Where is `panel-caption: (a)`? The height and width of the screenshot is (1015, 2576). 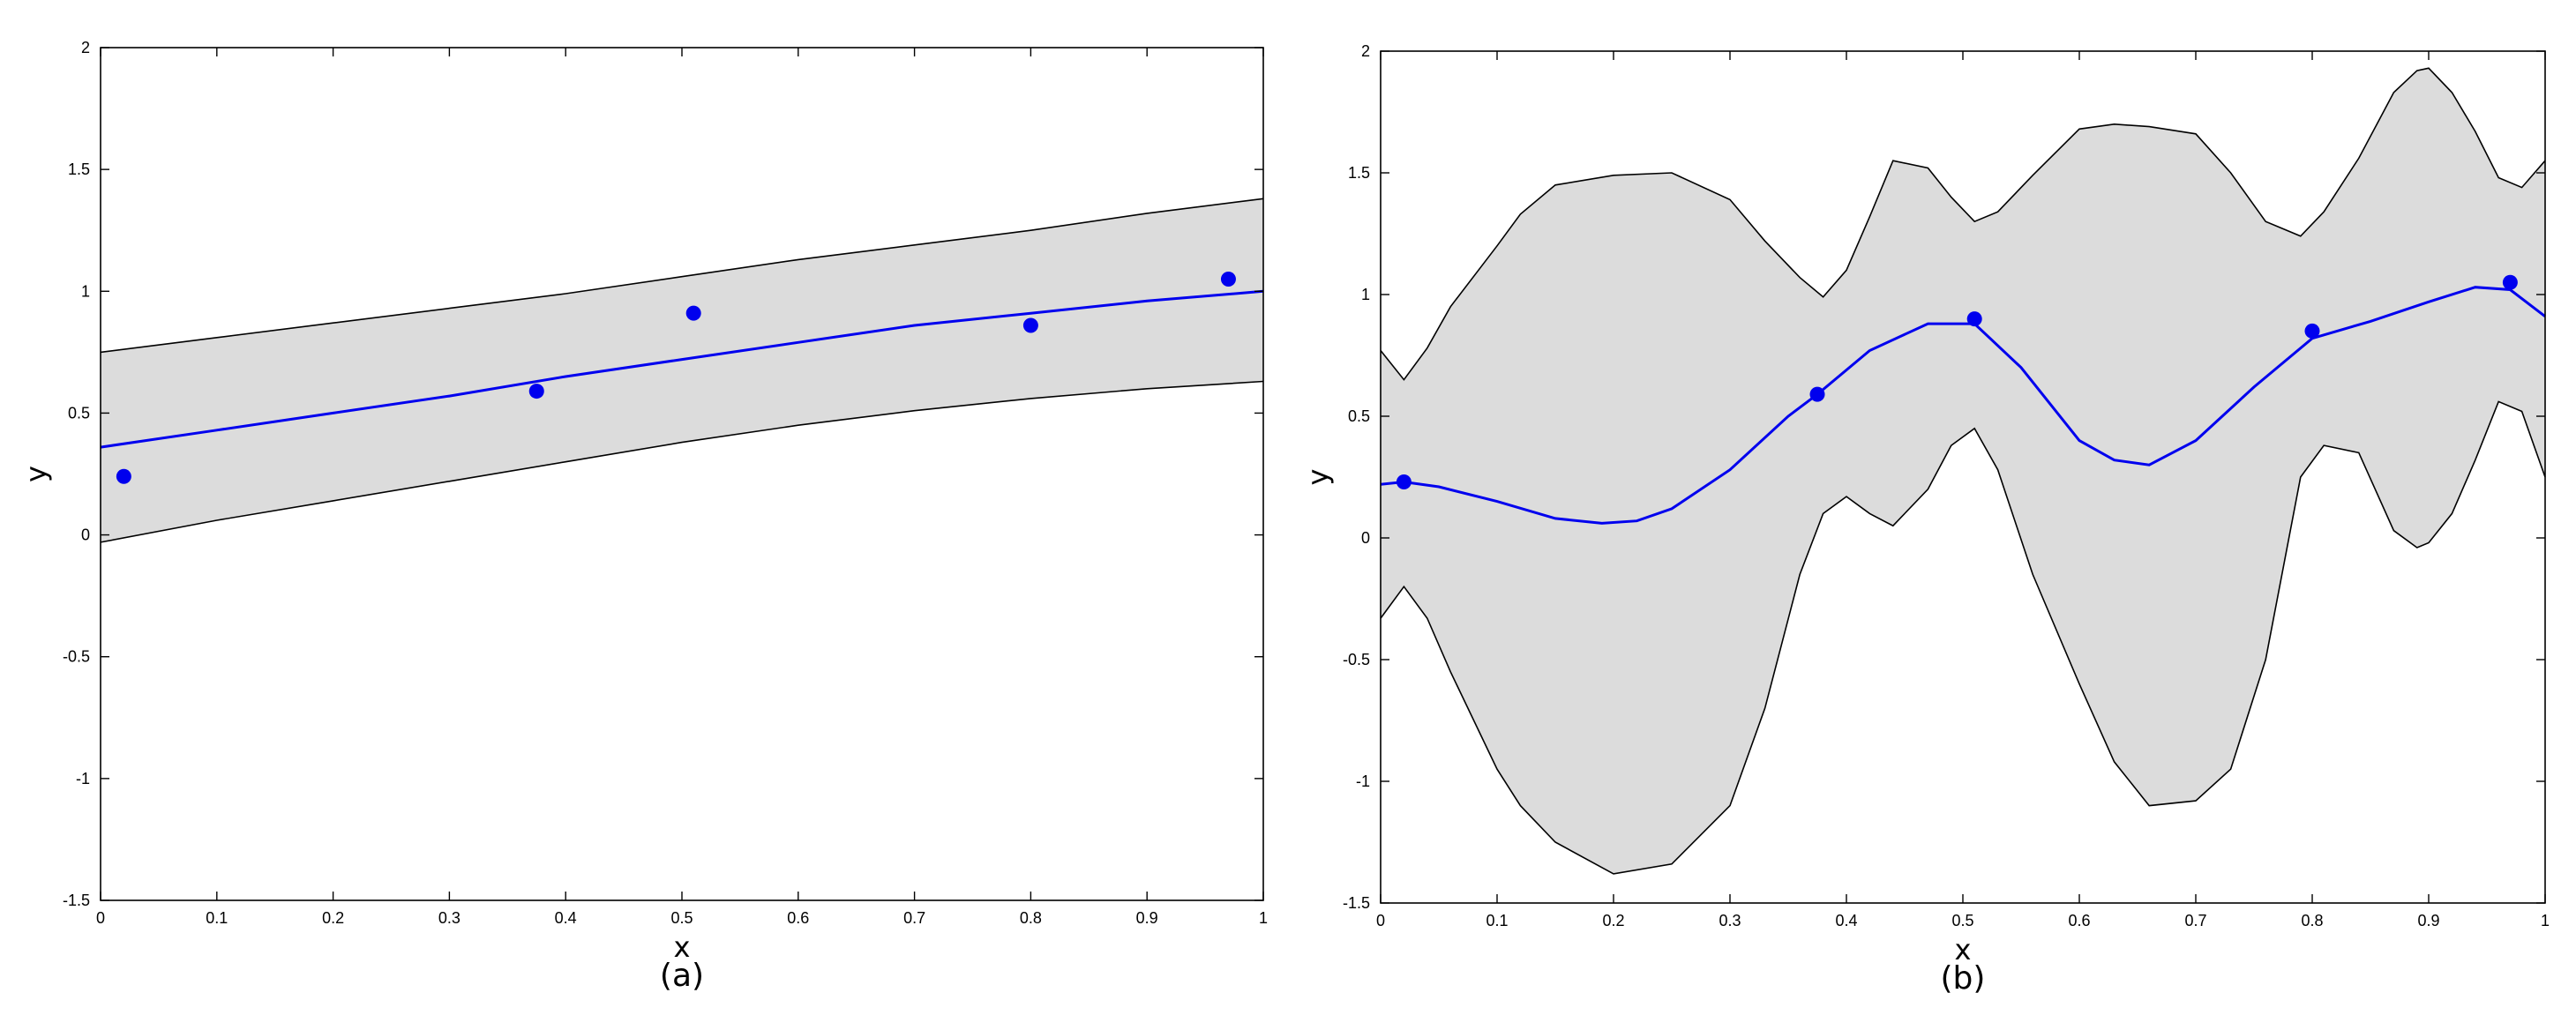
panel-caption: (a) is located at coordinates (682, 976).